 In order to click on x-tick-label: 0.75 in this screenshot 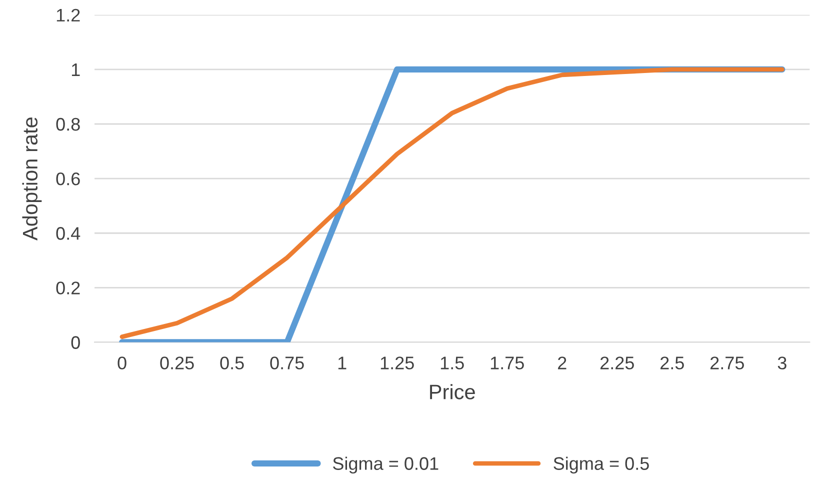, I will do `click(287, 363)`.